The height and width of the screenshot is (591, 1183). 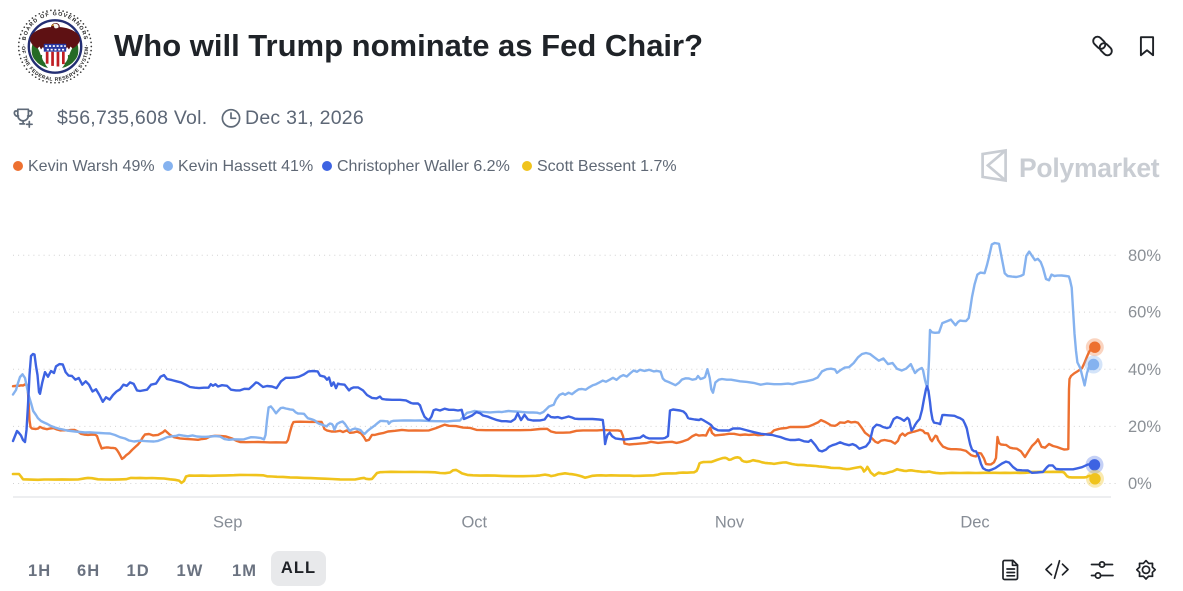 What do you see at coordinates (1144, 313) in the screenshot?
I see `svg-text: 60%` at bounding box center [1144, 313].